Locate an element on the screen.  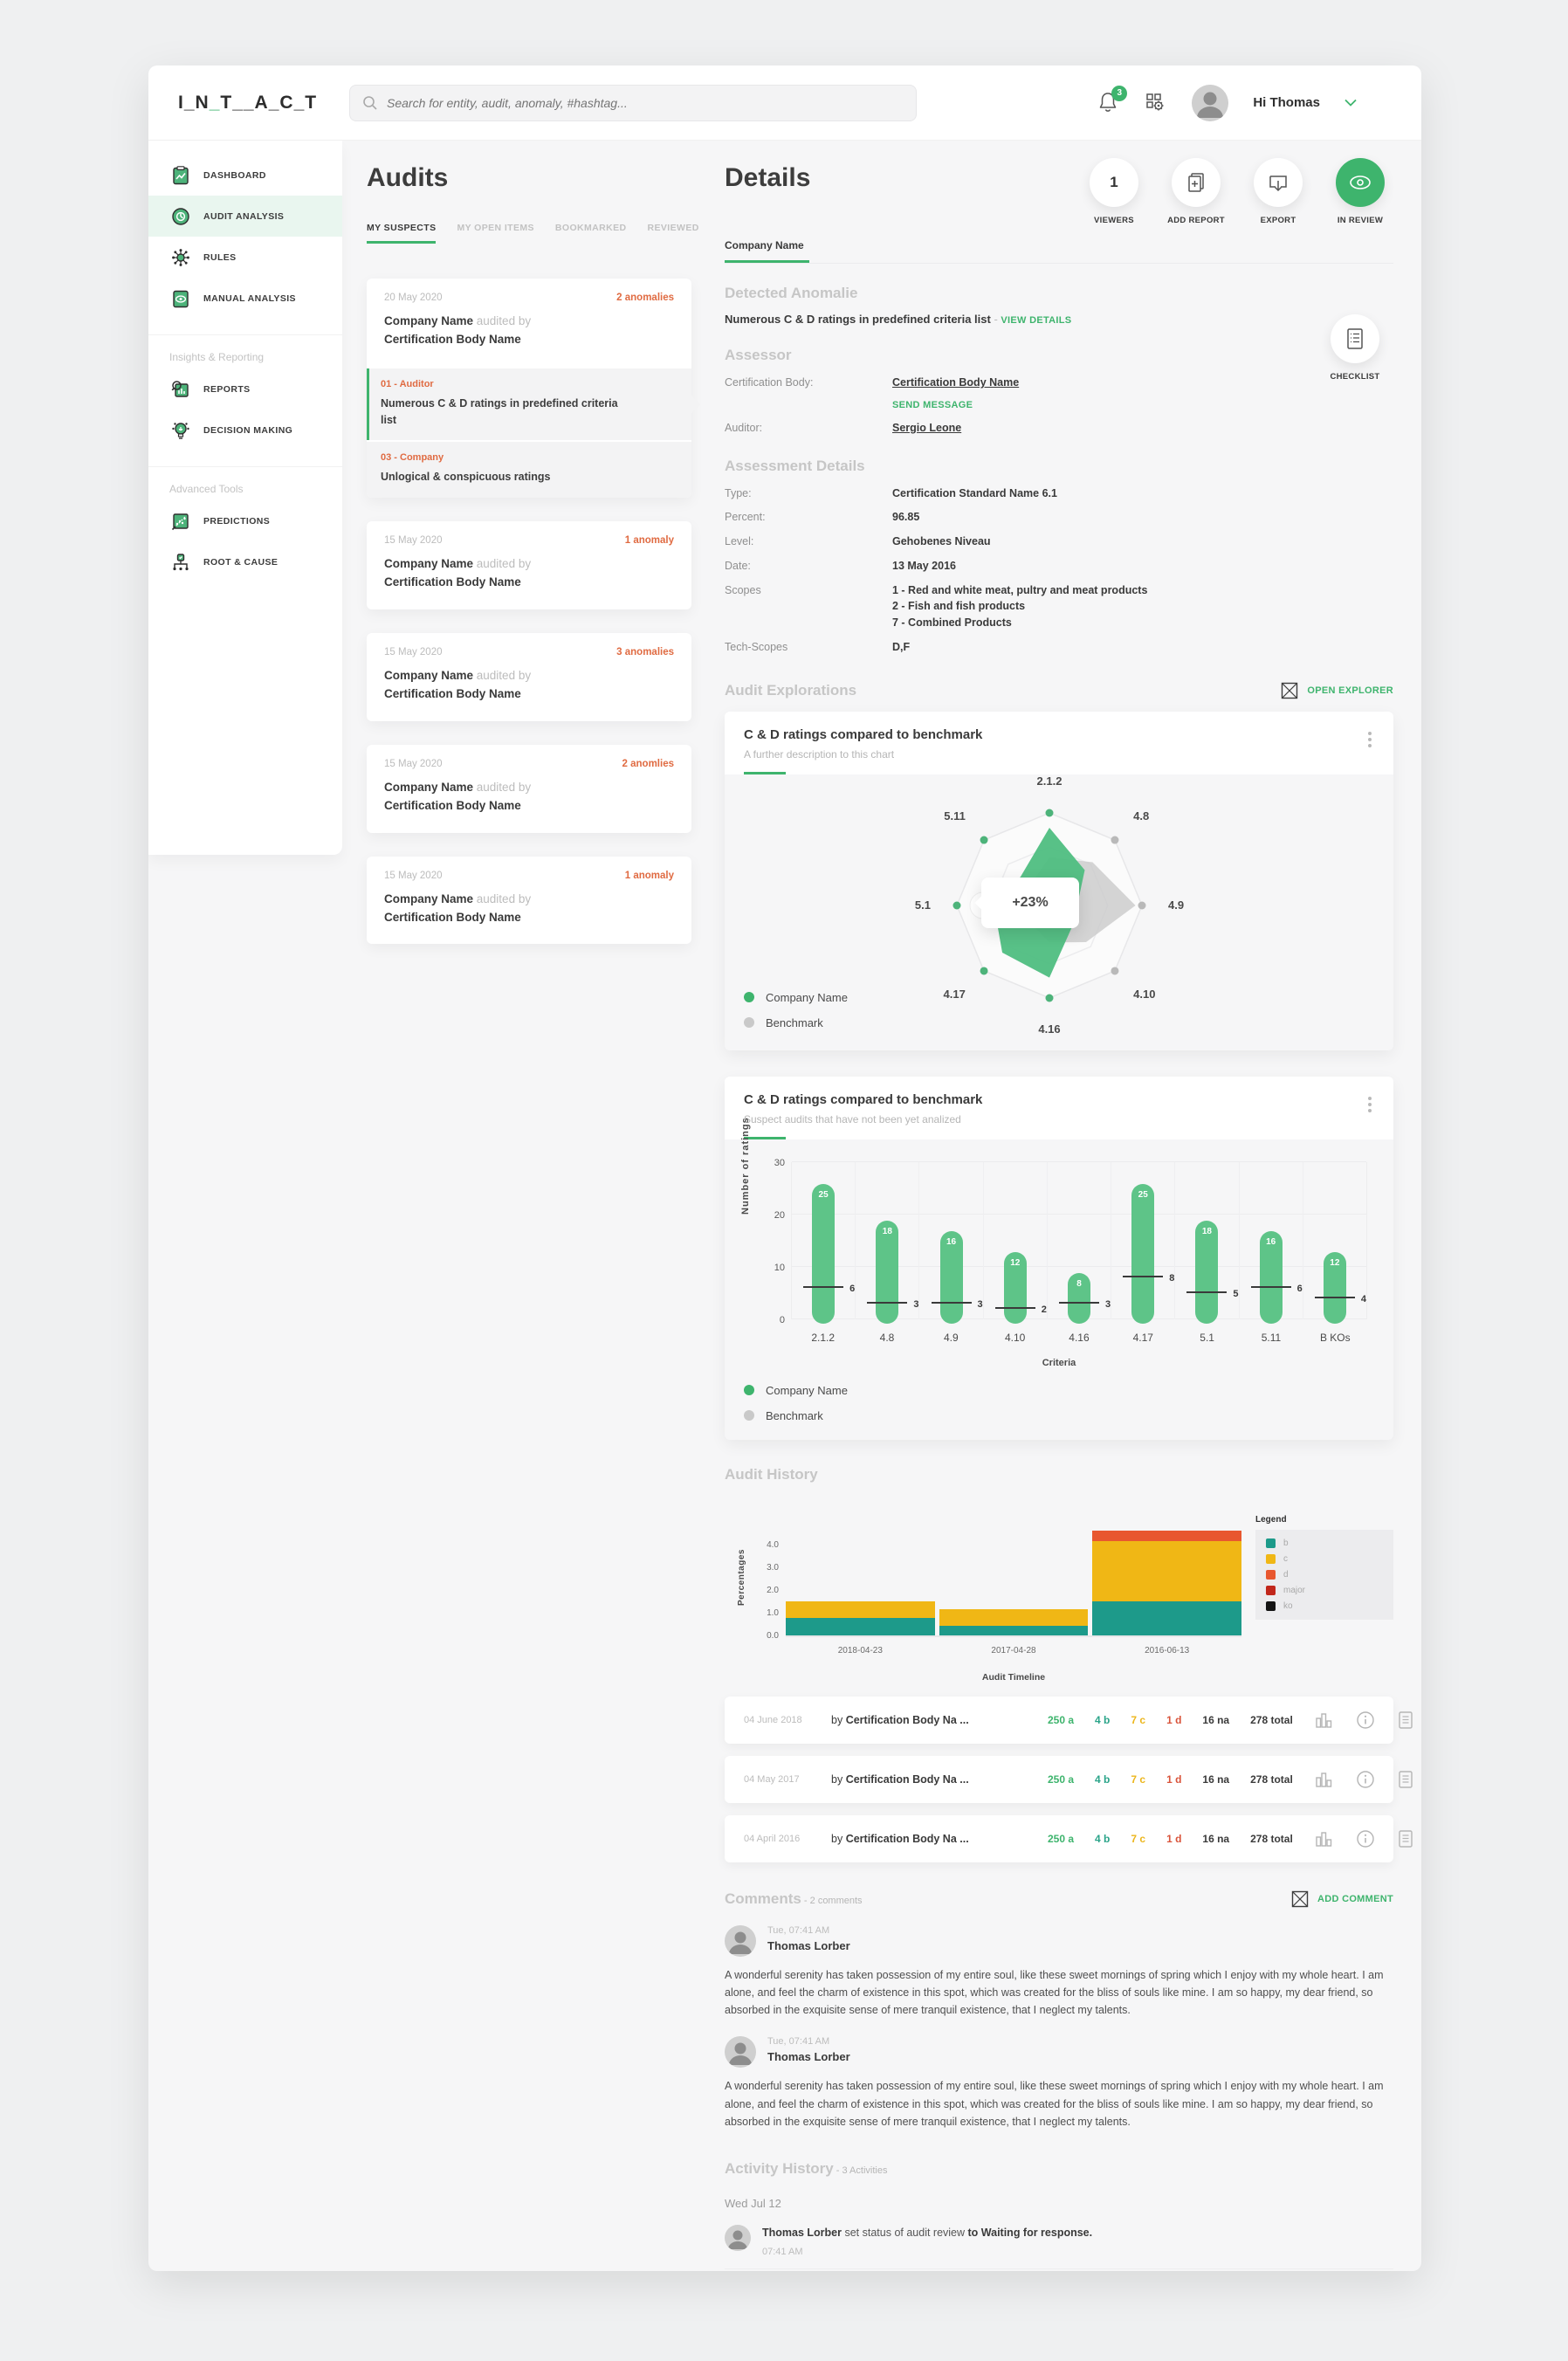
anomaly-count-badge: 3 anomalies is located at coordinates (645, 651).